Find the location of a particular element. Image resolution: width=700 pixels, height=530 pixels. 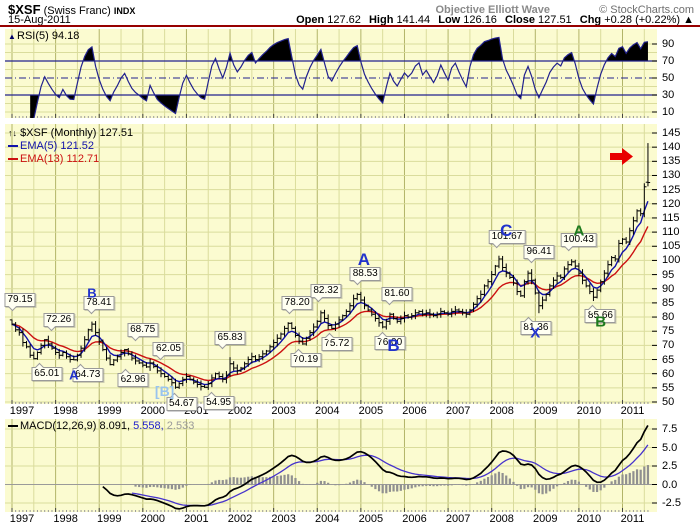

rsi-axis-tick-label: 10 is located at coordinates (668, 112).